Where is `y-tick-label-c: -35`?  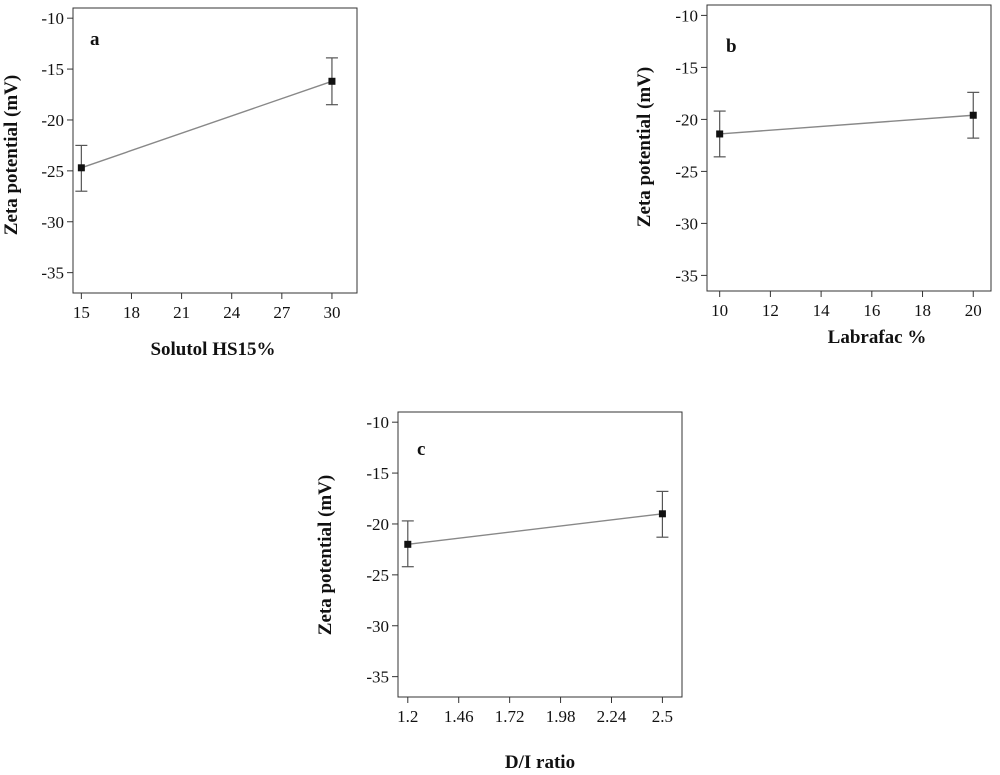 y-tick-label-c: -35 is located at coordinates (377, 677).